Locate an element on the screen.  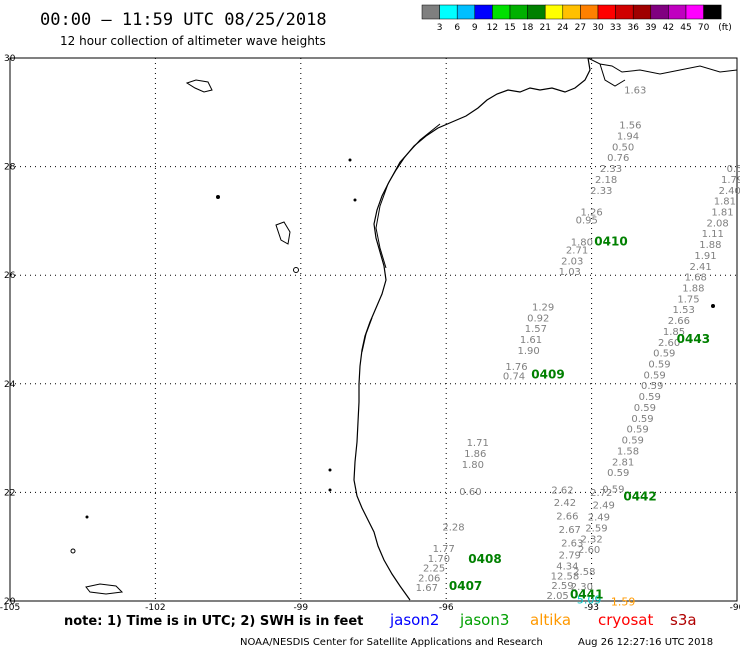
wave-height-value: 2.58 is located at coordinates (584, 572).